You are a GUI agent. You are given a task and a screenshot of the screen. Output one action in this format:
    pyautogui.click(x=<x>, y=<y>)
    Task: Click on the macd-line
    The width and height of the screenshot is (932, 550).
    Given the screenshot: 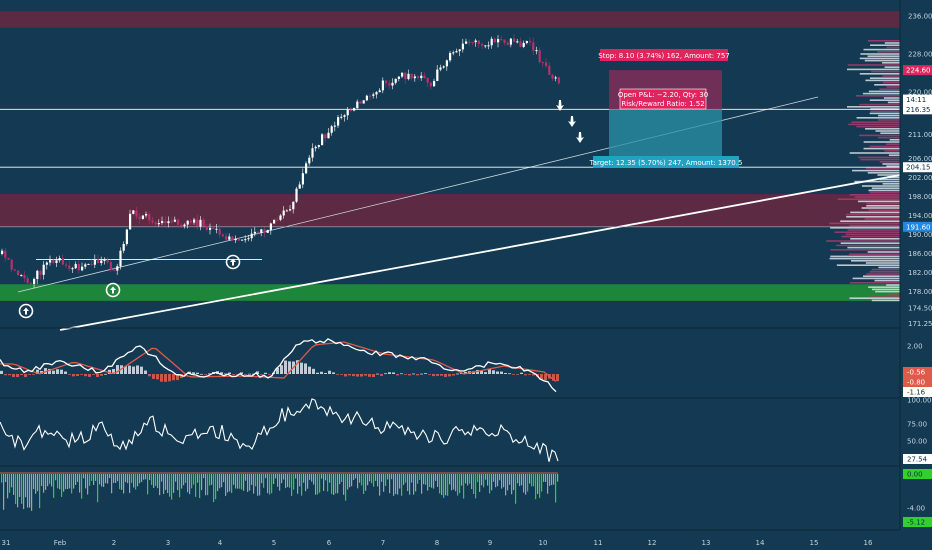 What is the action you would take?
    pyautogui.click(x=278, y=365)
    